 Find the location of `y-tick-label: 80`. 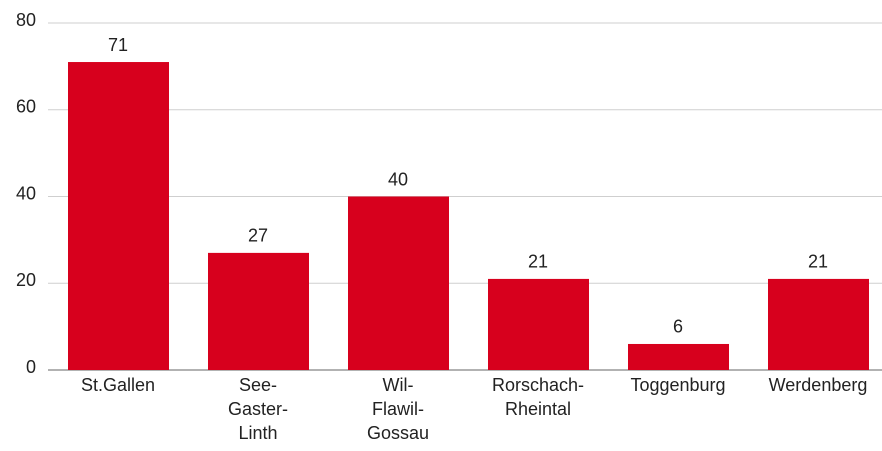

y-tick-label: 80 is located at coordinates (26, 20).